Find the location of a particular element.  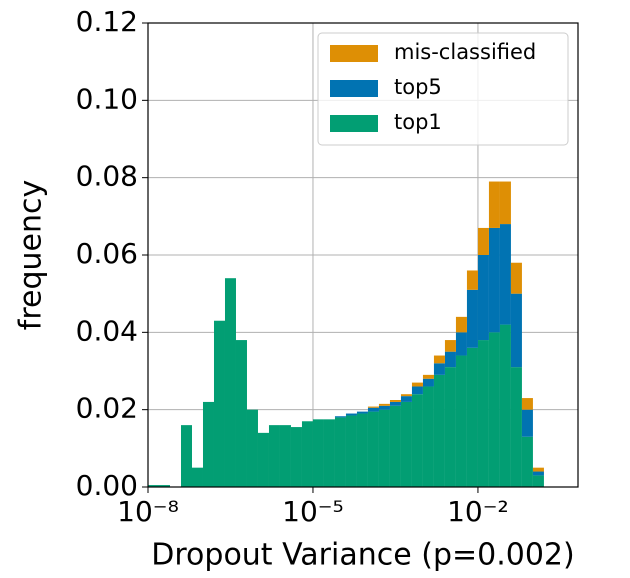

legend-label: top5 is located at coordinates (418, 87).